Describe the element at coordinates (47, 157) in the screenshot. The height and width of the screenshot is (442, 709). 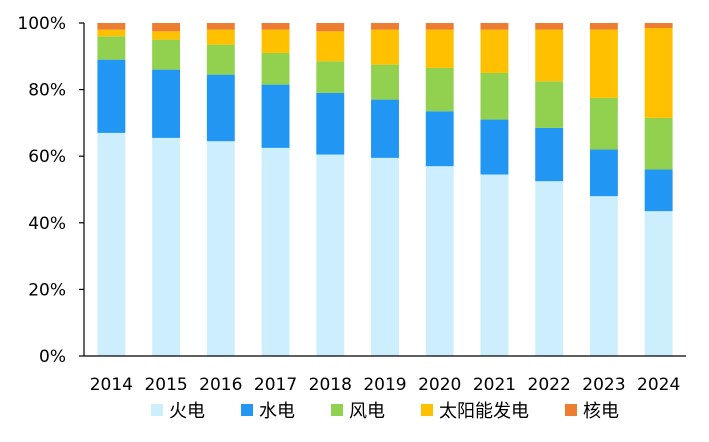
I see `y-tick-label: 60%` at that location.